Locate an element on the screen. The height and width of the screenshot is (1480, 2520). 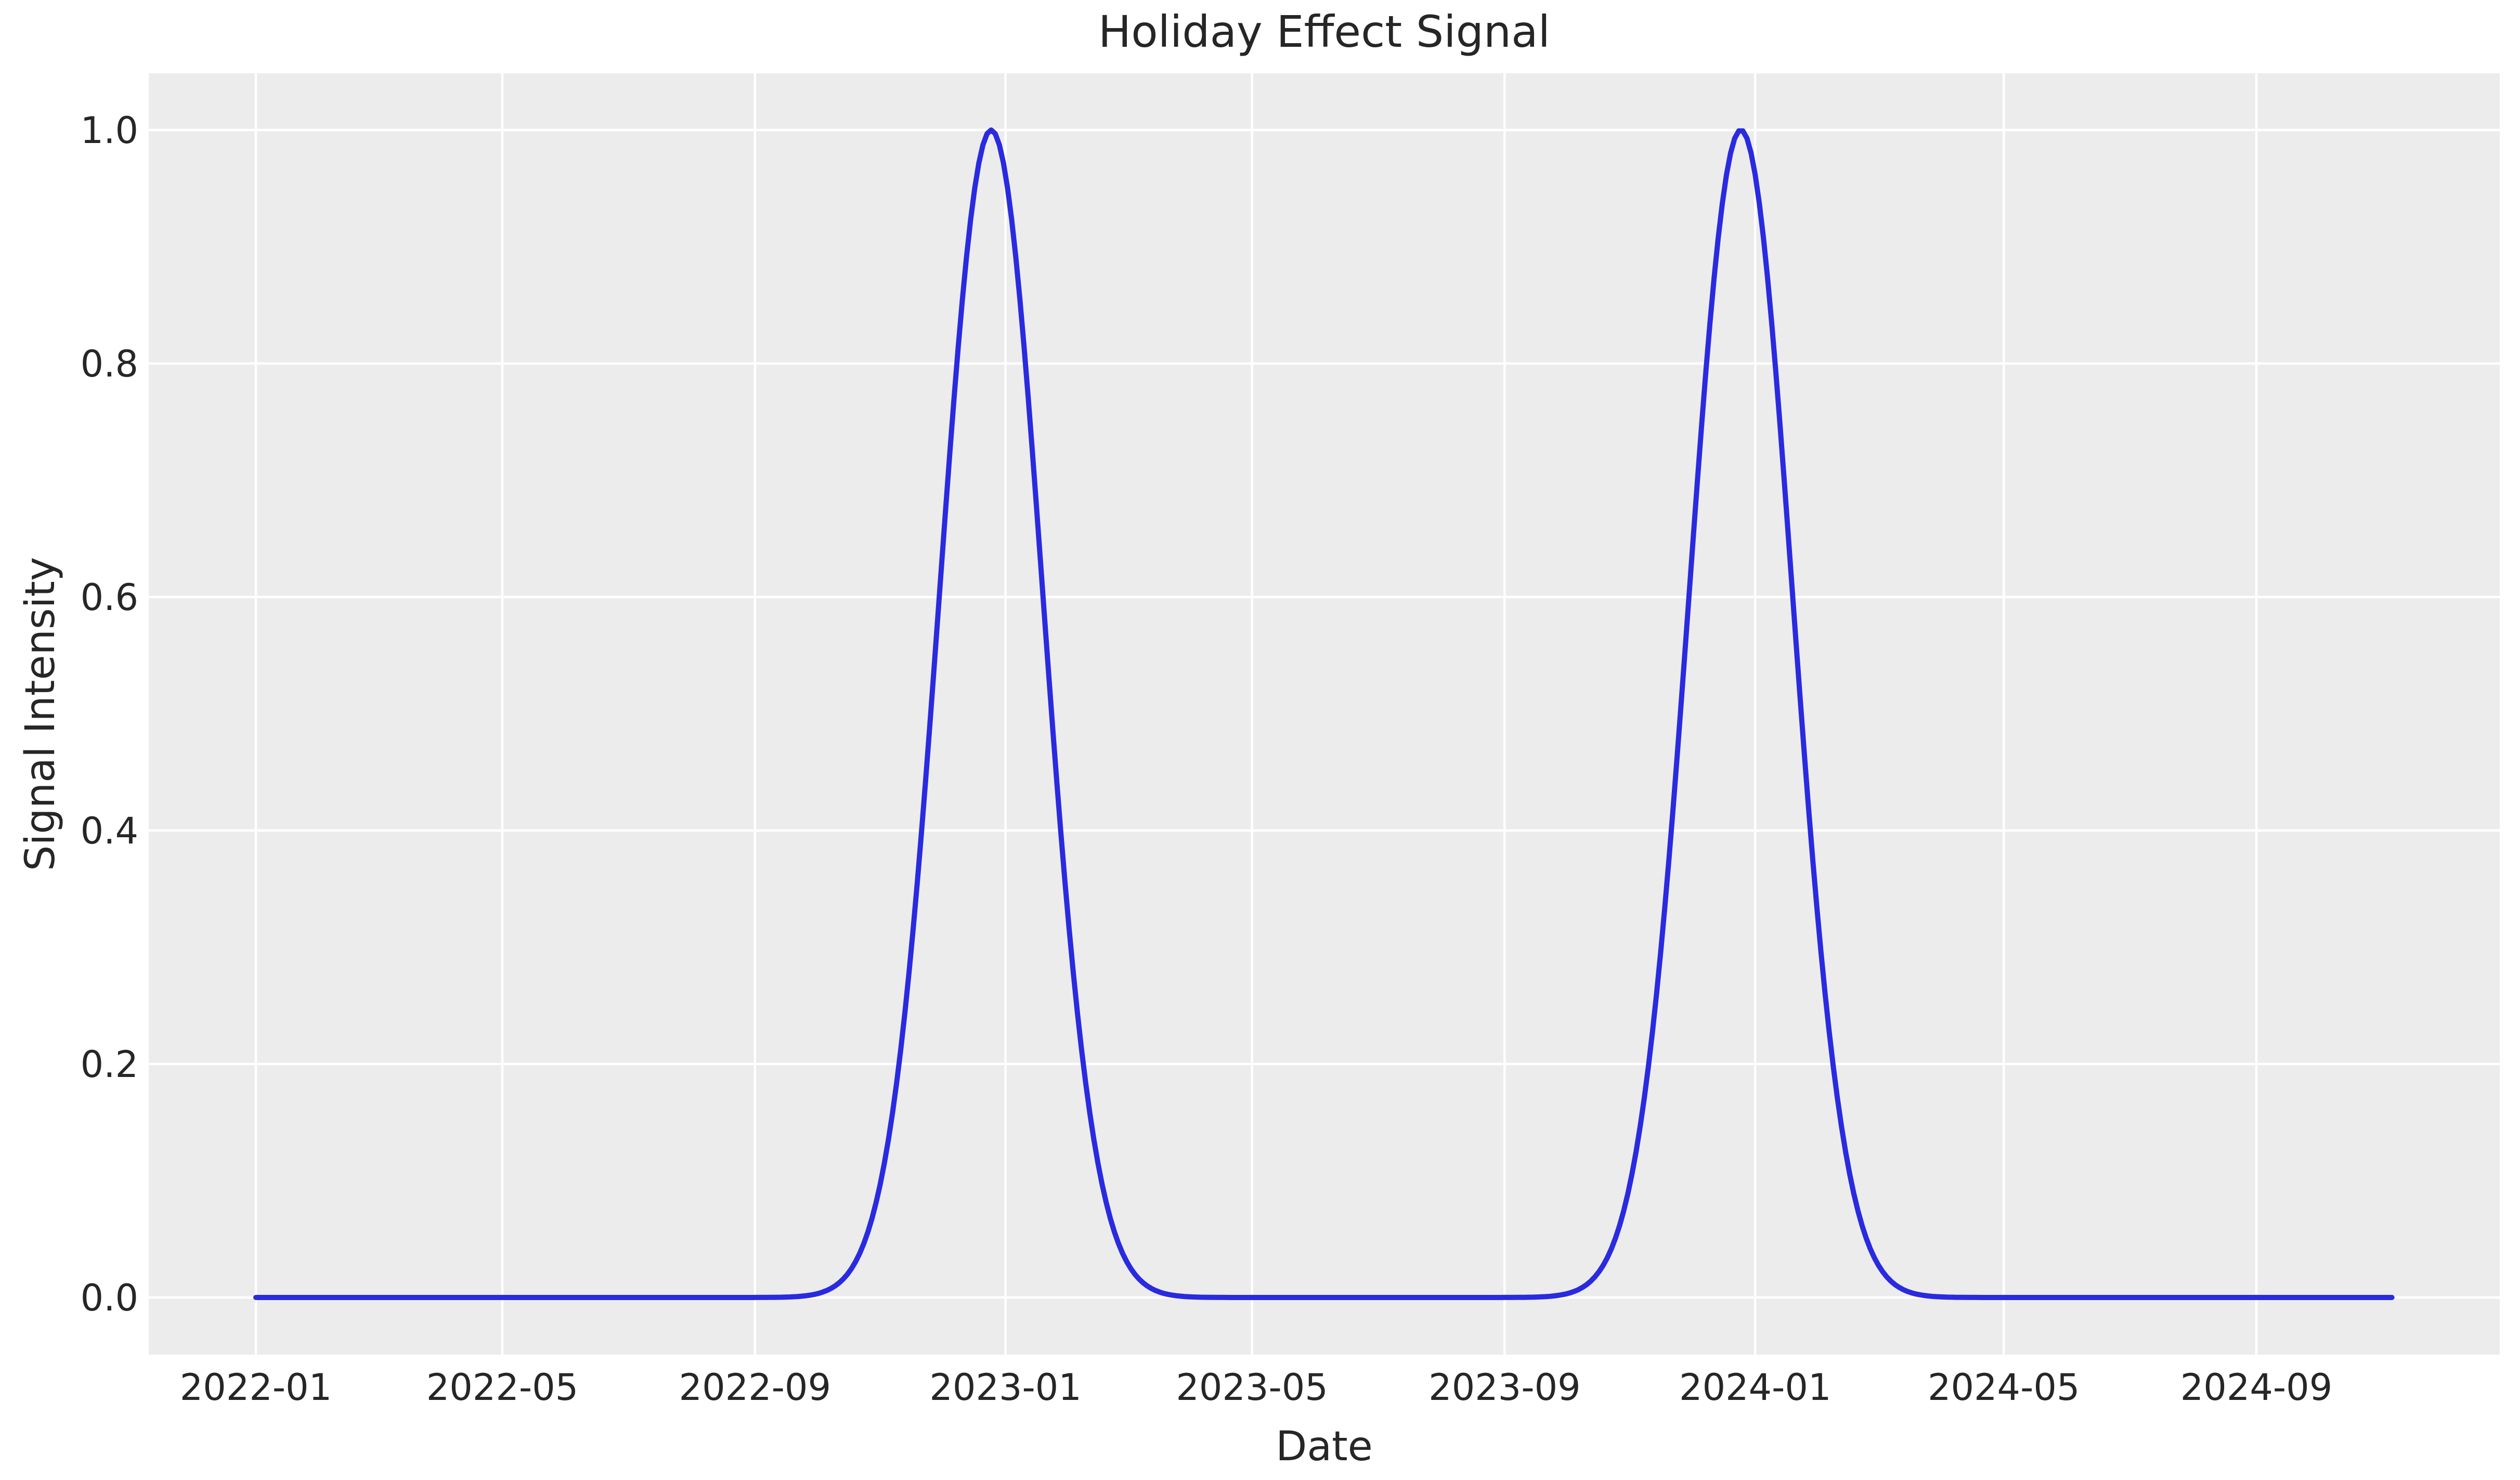
y-tick-label-1.0: 1.0 is located at coordinates (109, 130).